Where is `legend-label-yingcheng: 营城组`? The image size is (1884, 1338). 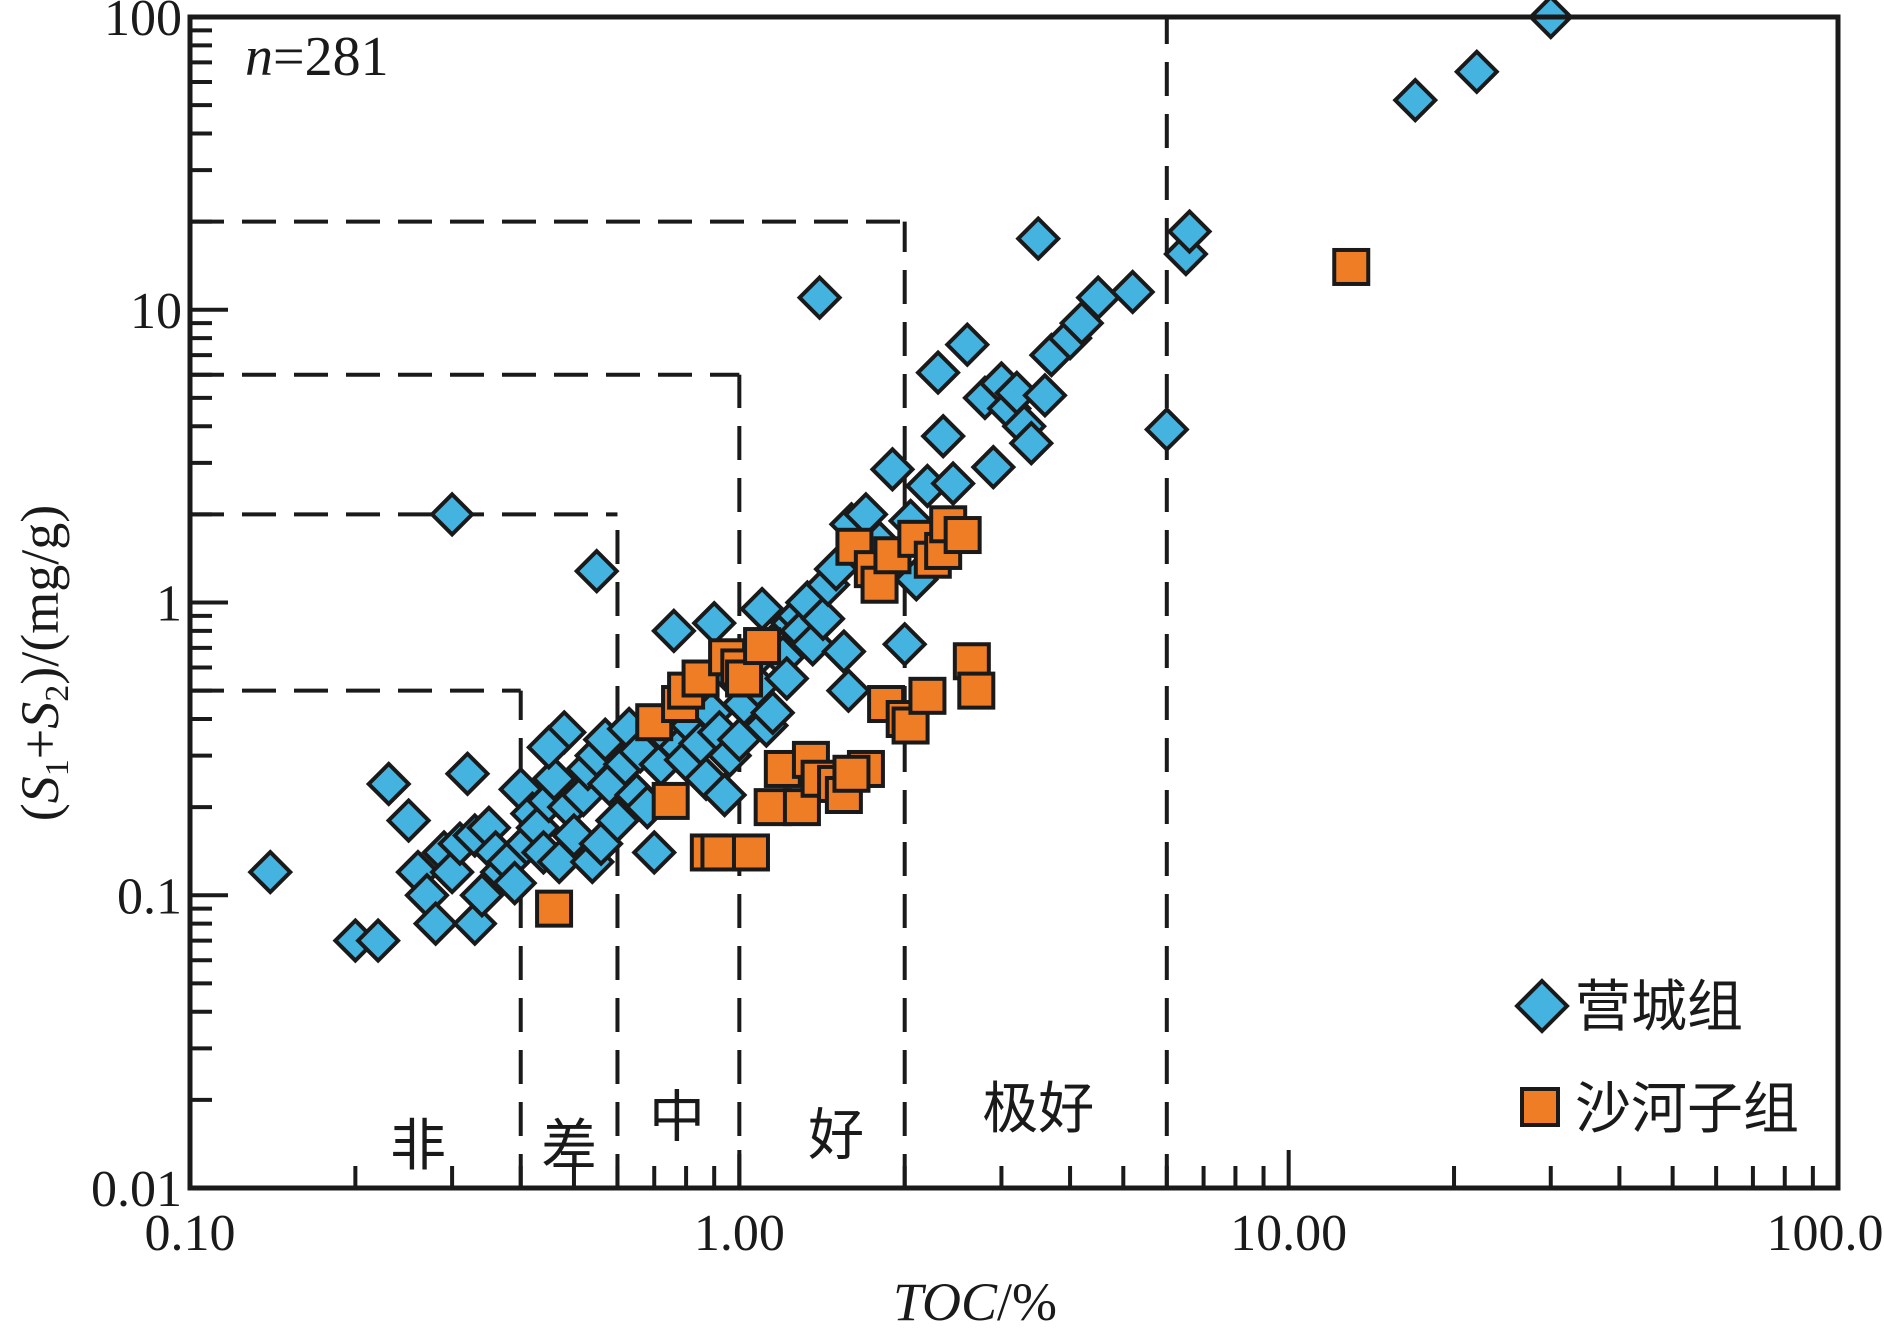 legend-label-yingcheng: 营城组 is located at coordinates (1659, 1007).